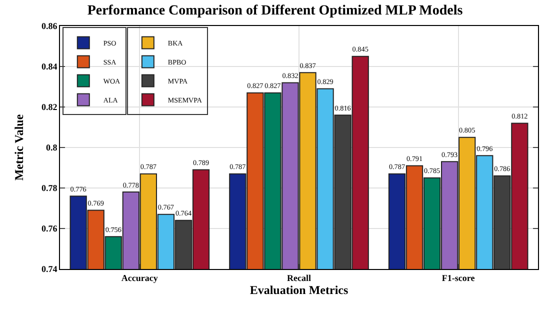  I want to click on x-axis-title: Evaluation Metrics, so click(299, 289).